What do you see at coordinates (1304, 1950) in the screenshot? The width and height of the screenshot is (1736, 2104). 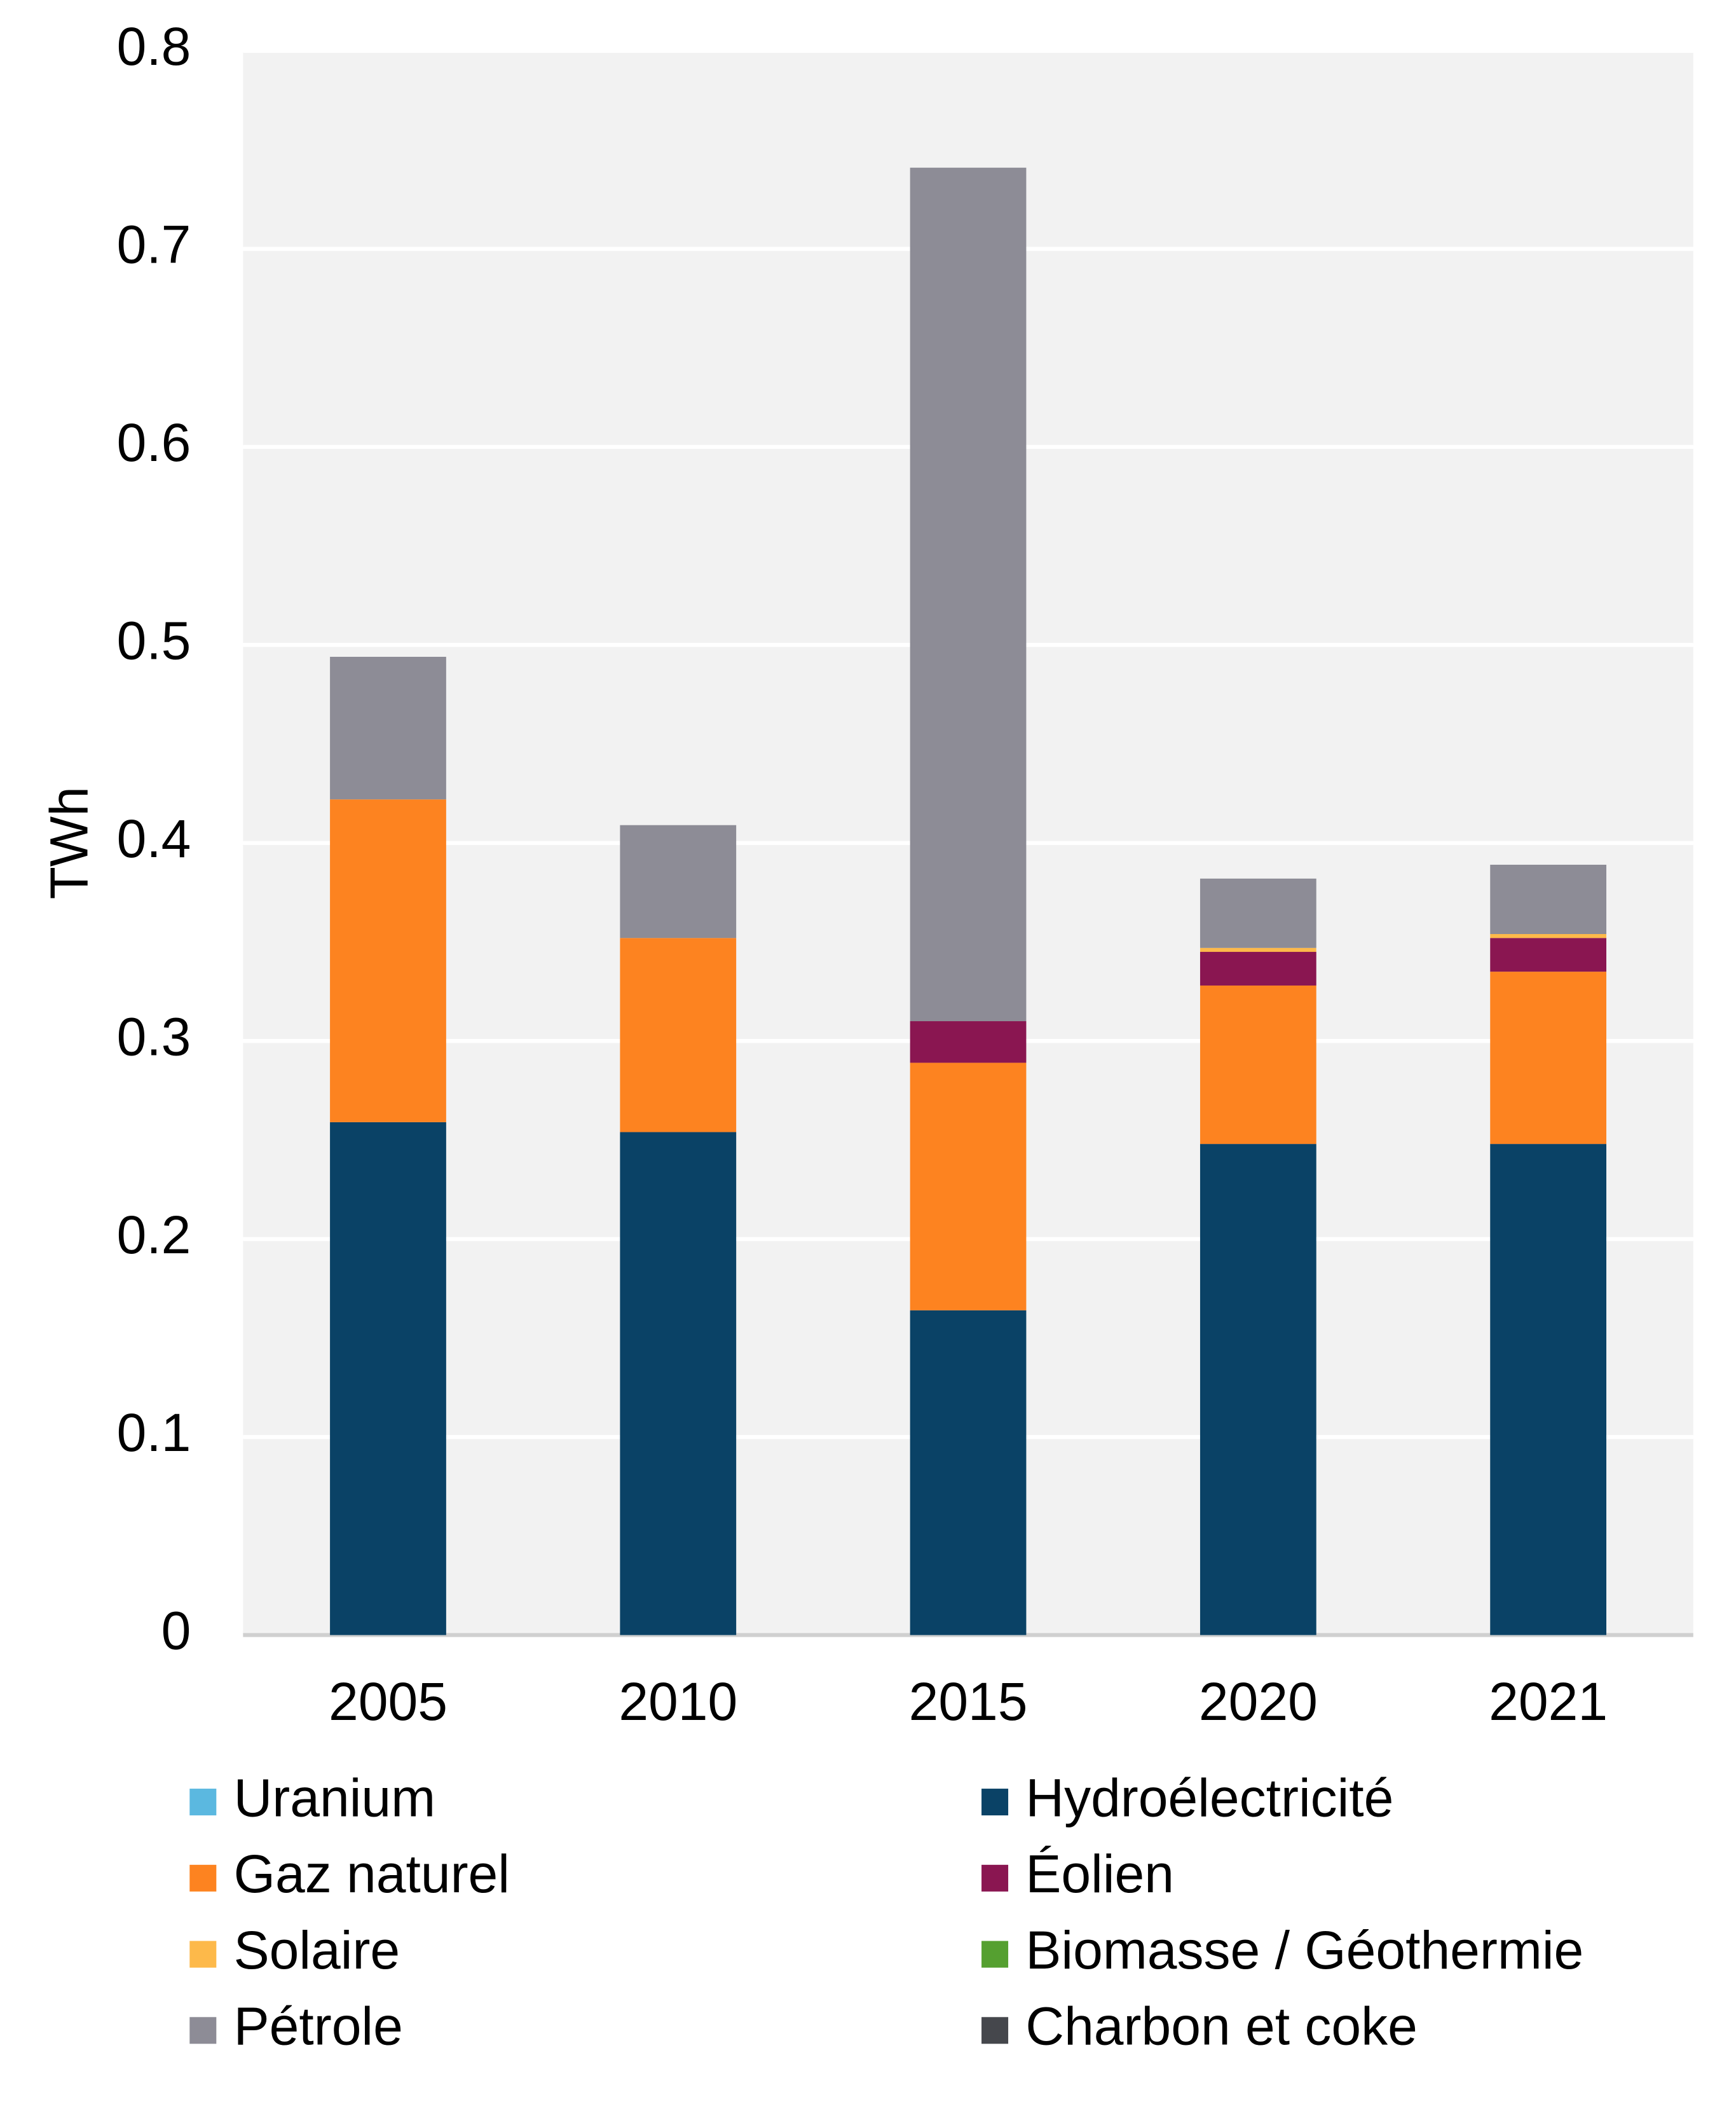 I see `legend-label: Biomasse / Géothermie` at bounding box center [1304, 1950].